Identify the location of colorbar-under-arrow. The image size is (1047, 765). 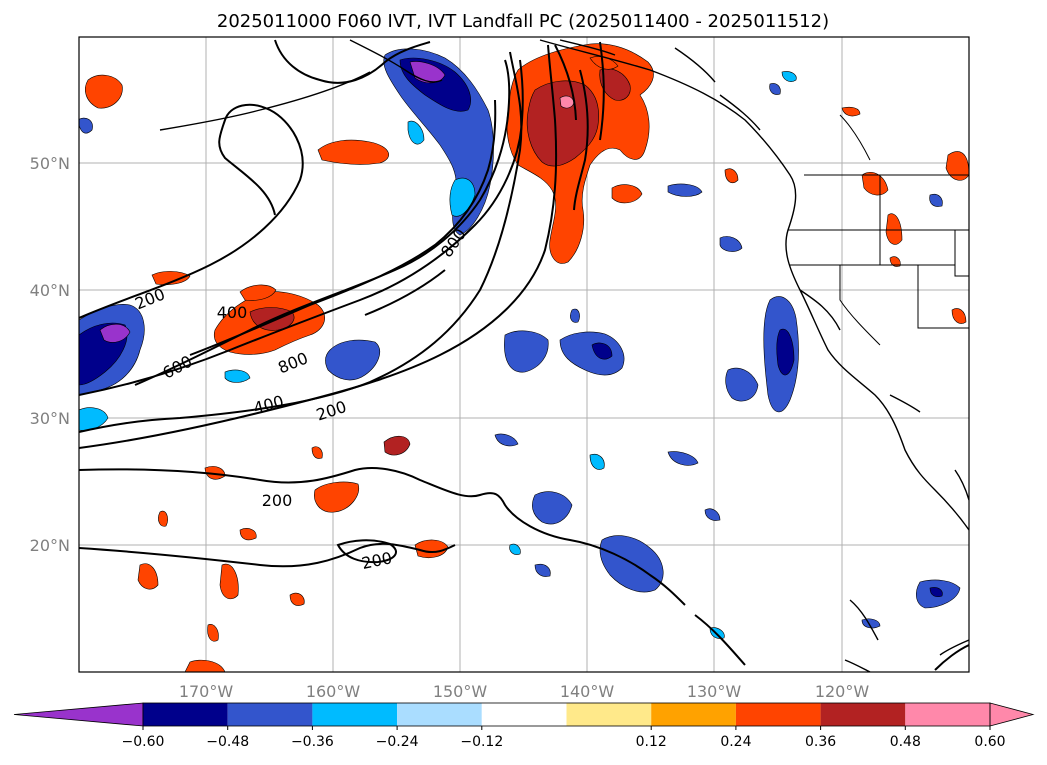
(78, 714).